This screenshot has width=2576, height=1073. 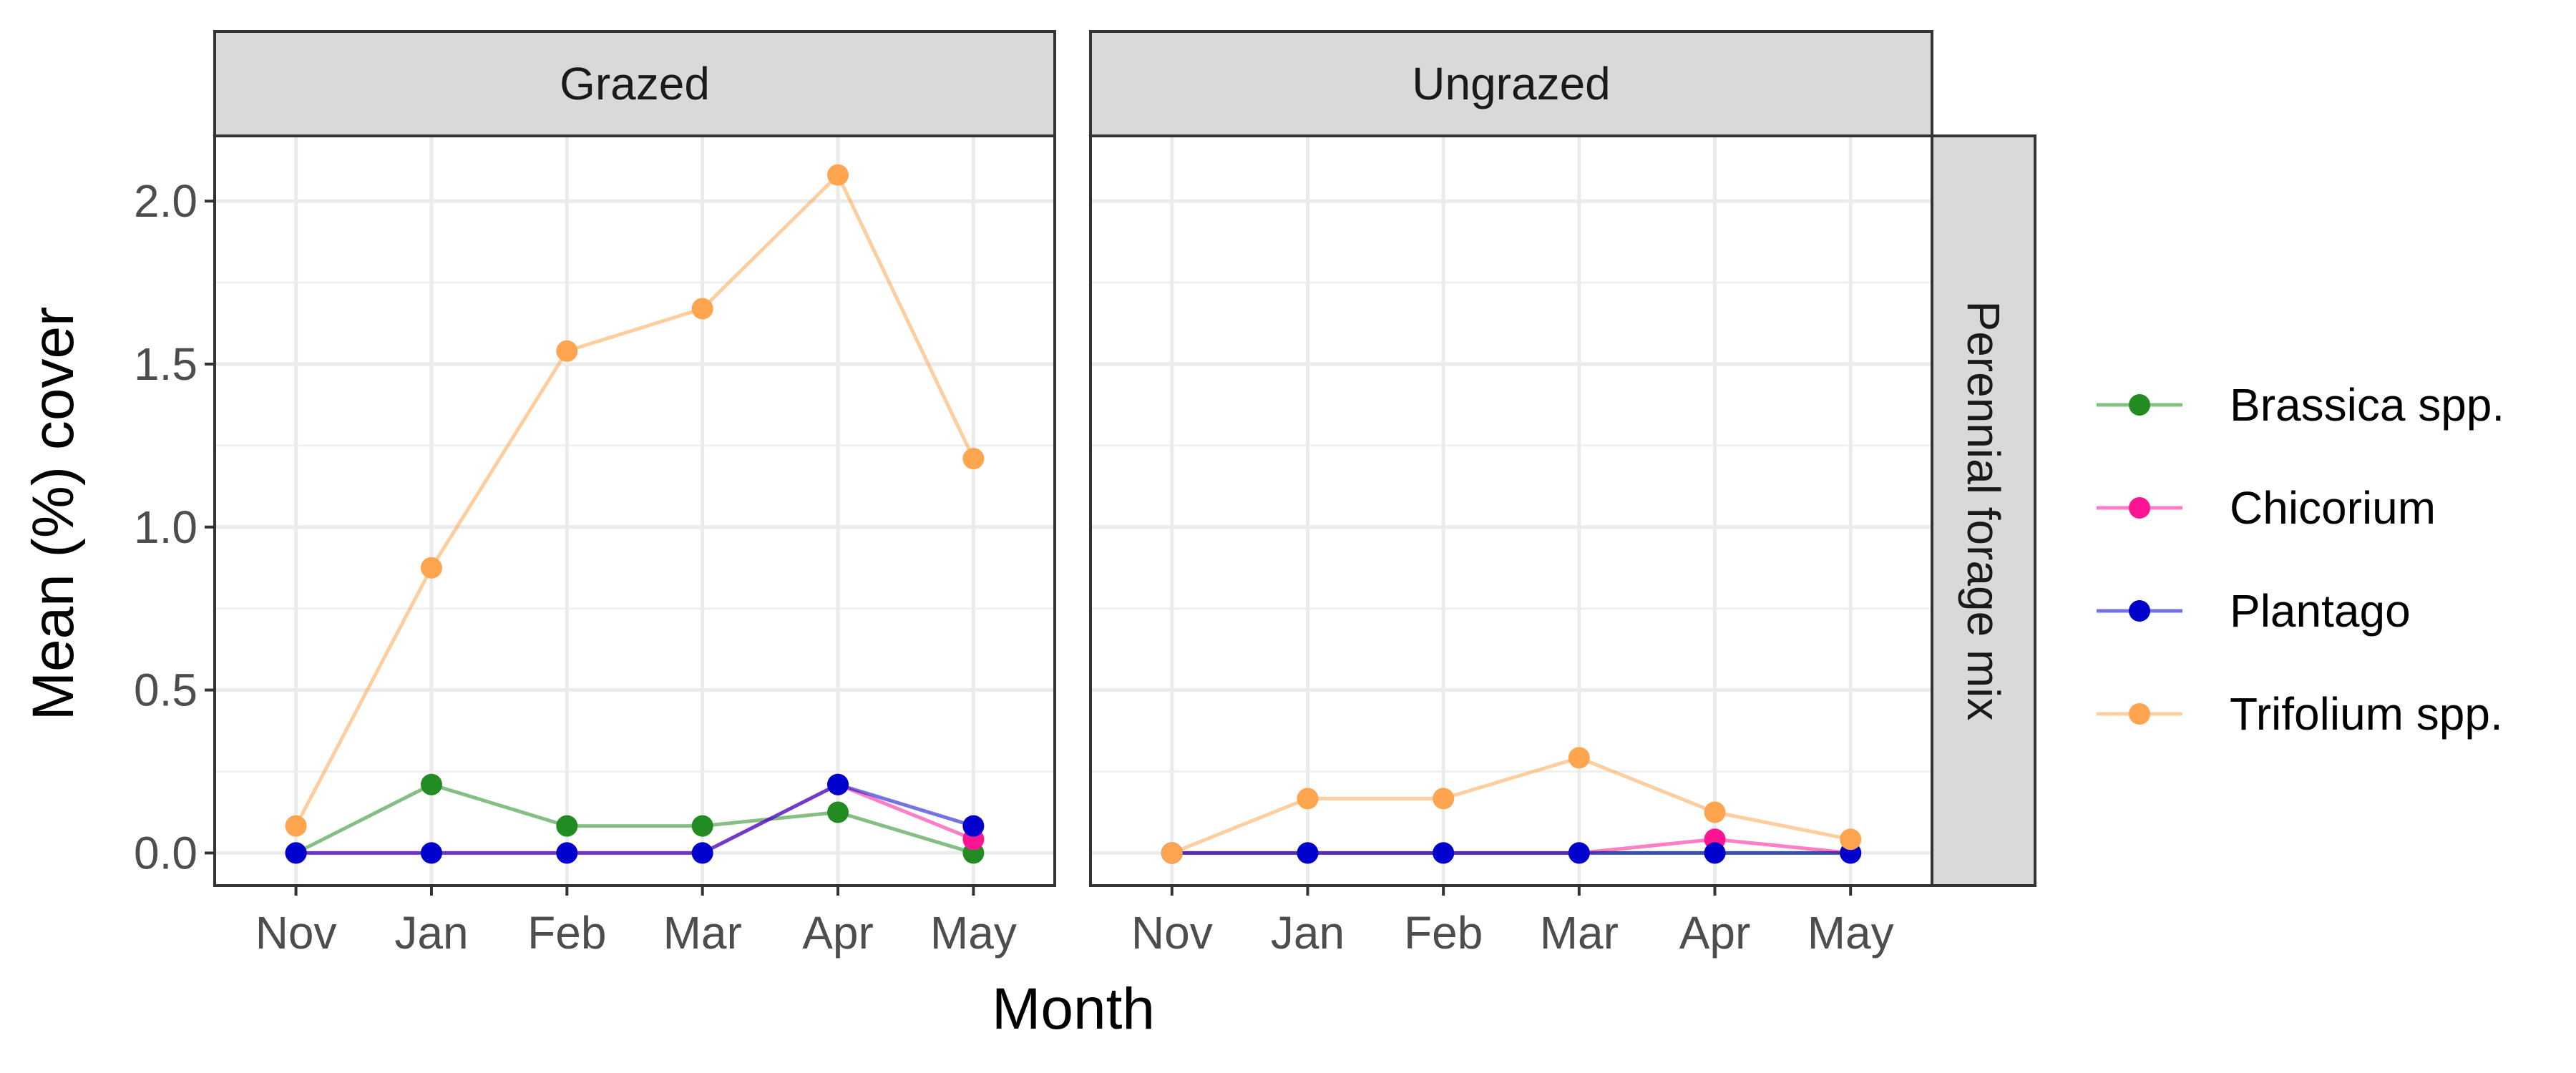 I want to click on y-axis: 0.0 0.5 1.0 1.5 2.0, so click(x=174, y=526).